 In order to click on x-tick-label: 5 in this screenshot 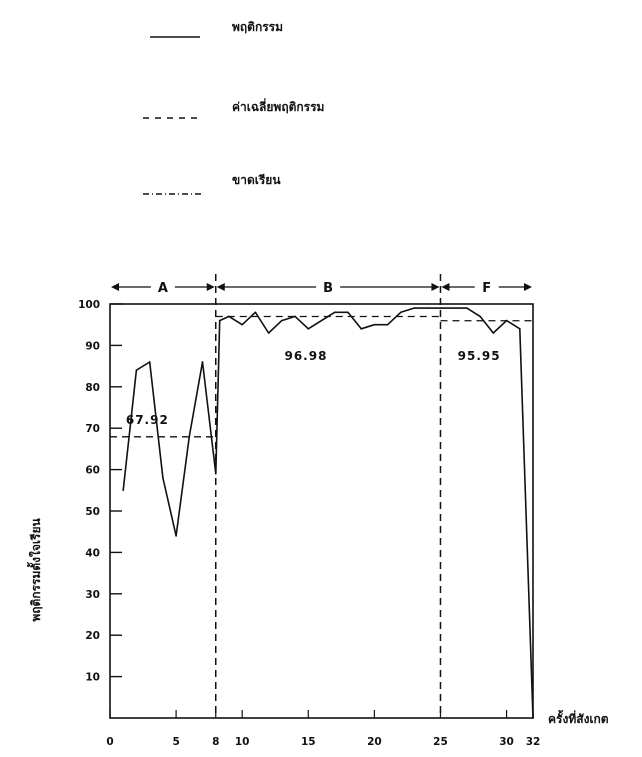, I will do `click(175, 742)`.